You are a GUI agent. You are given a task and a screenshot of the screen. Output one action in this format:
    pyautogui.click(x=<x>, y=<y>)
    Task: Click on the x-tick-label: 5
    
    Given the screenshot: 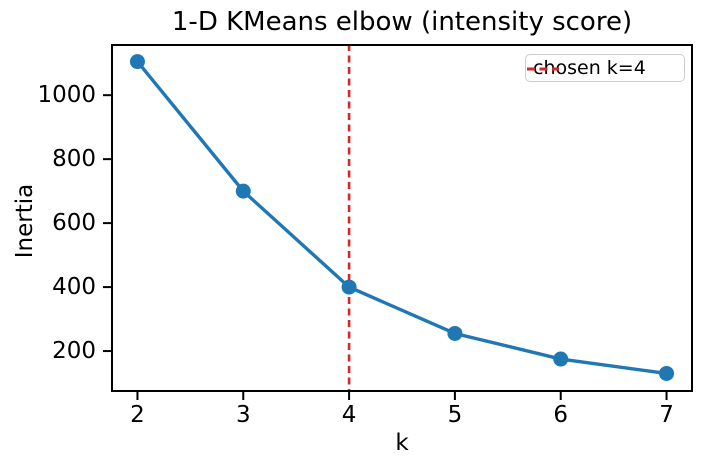 What is the action you would take?
    pyautogui.click(x=455, y=415)
    